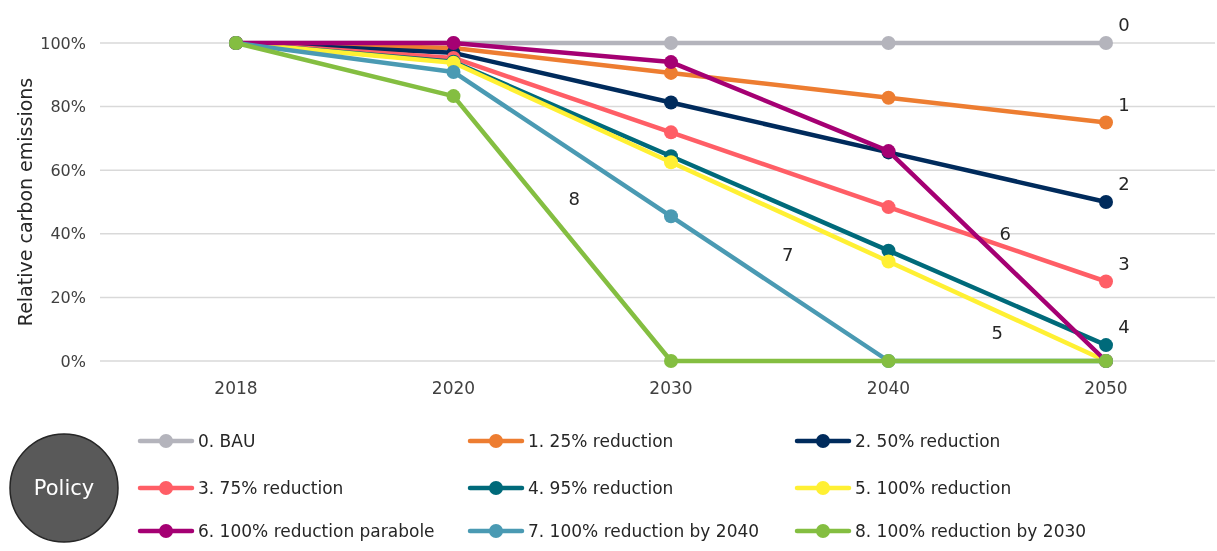 This screenshot has height=551, width=1217. Describe the element at coordinates (64, 488) in the screenshot. I see `policy-badge: Policy` at that location.